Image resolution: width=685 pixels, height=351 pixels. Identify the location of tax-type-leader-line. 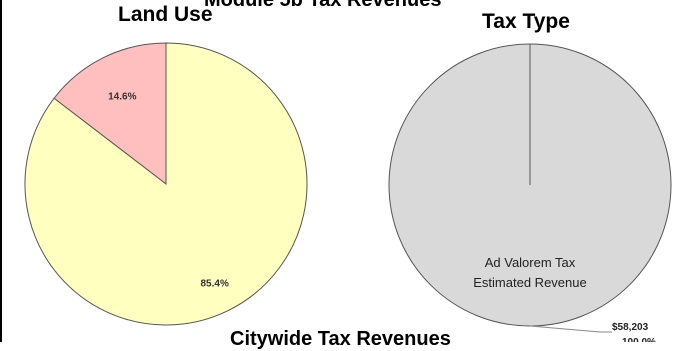
(571, 329).